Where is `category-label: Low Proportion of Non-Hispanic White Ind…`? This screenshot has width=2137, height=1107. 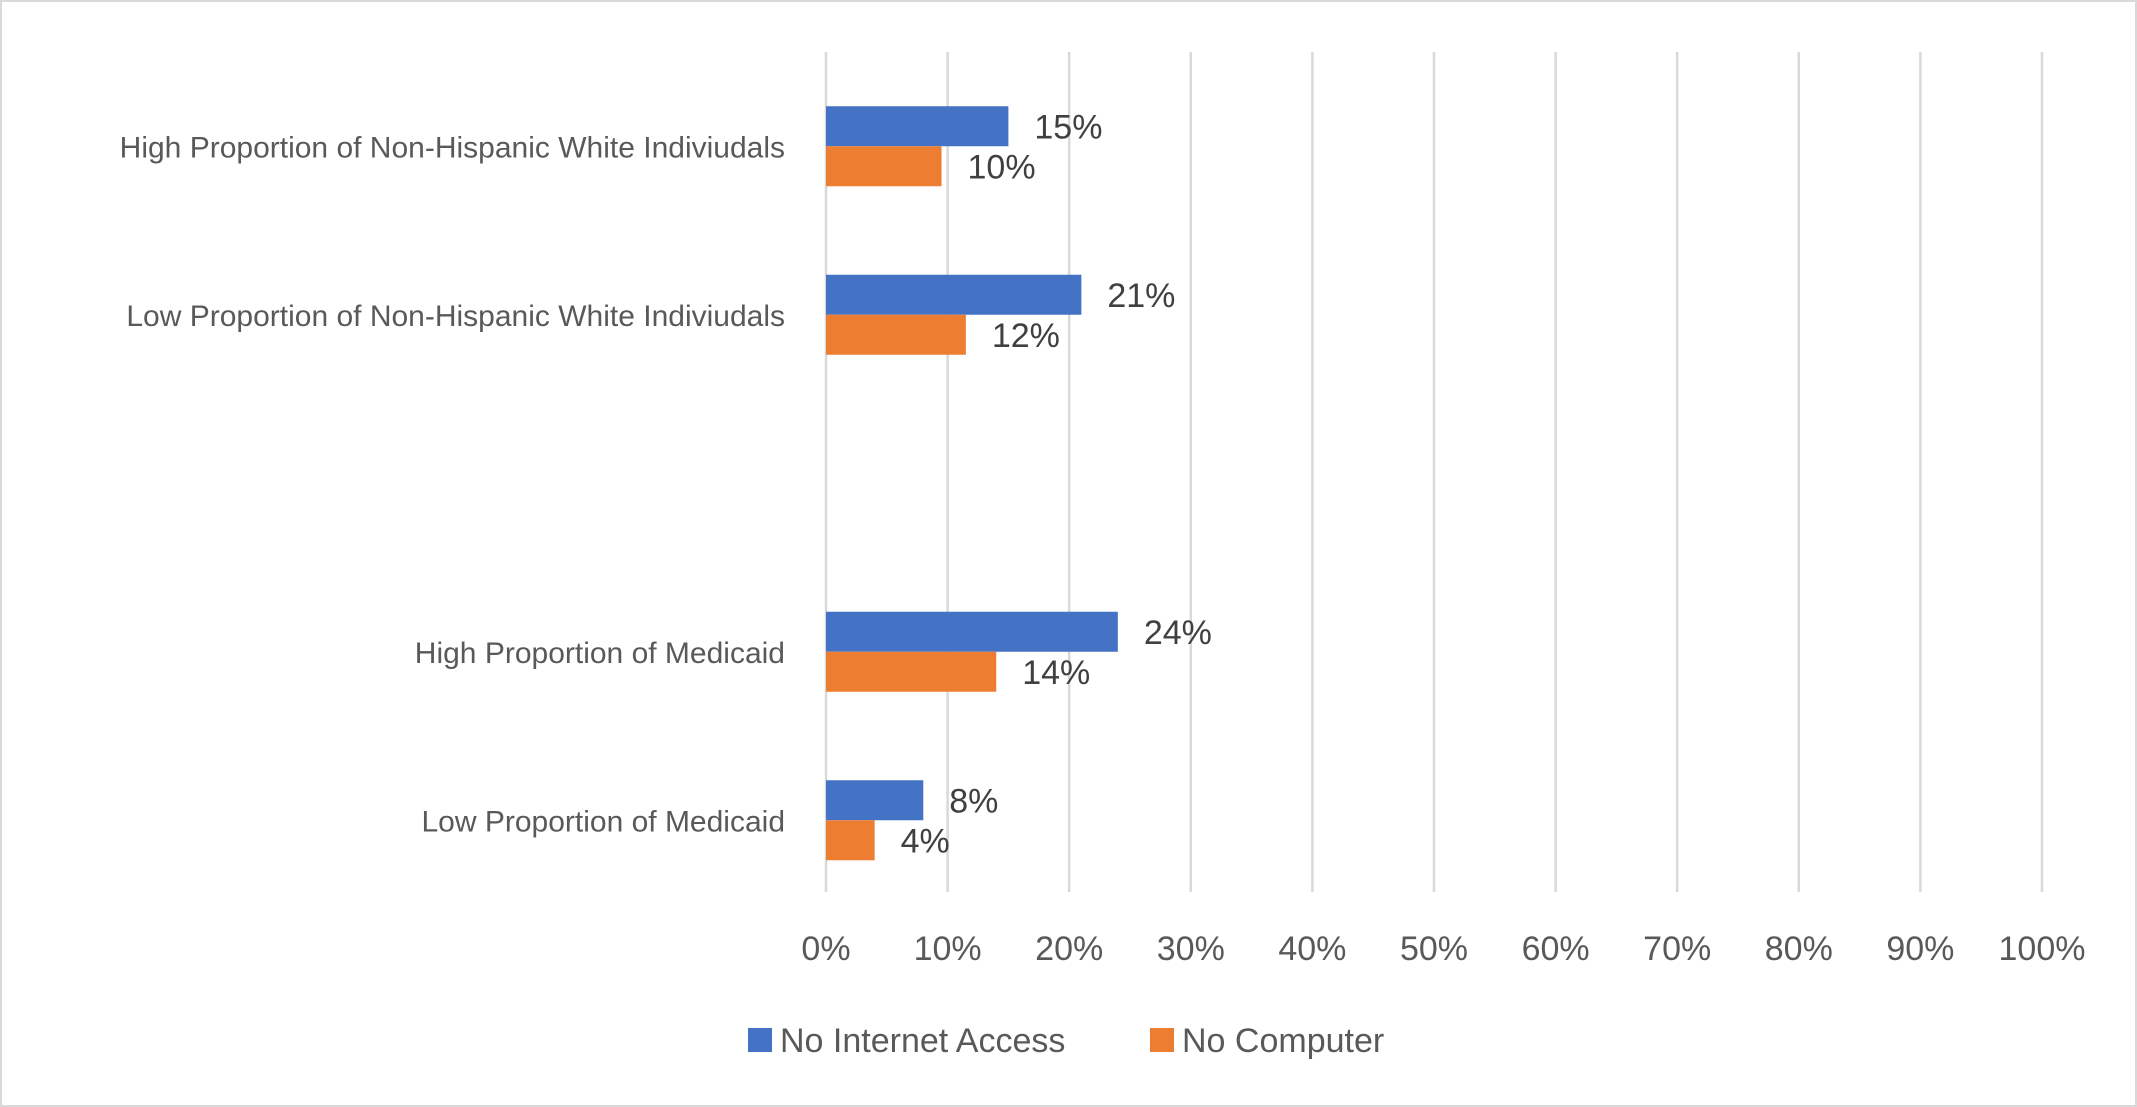 category-label: Low Proportion of Non-Hispanic White Ind… is located at coordinates (455, 316).